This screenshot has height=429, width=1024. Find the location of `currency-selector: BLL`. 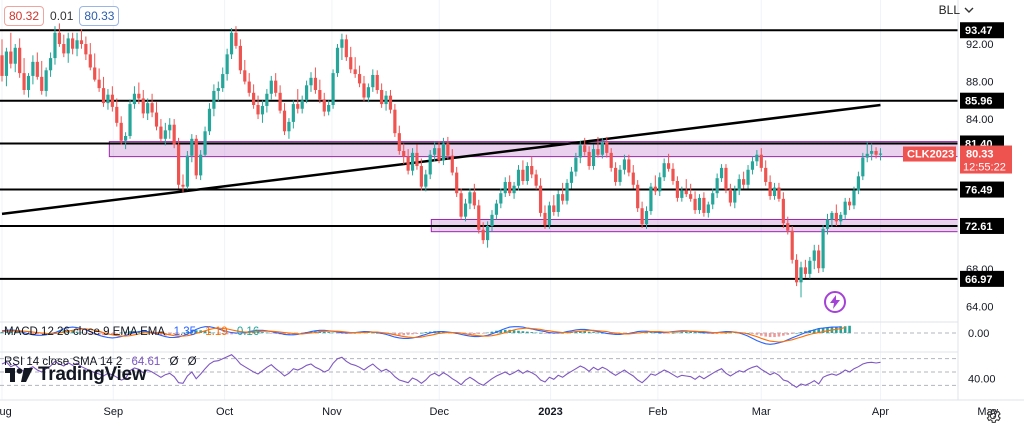

currency-selector: BLL is located at coordinates (956, 10).